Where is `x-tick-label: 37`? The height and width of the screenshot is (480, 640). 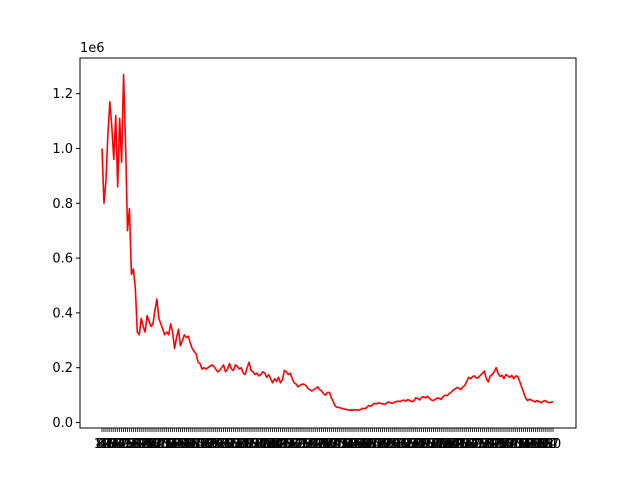
x-tick-label: 37 is located at coordinates (453, 444).